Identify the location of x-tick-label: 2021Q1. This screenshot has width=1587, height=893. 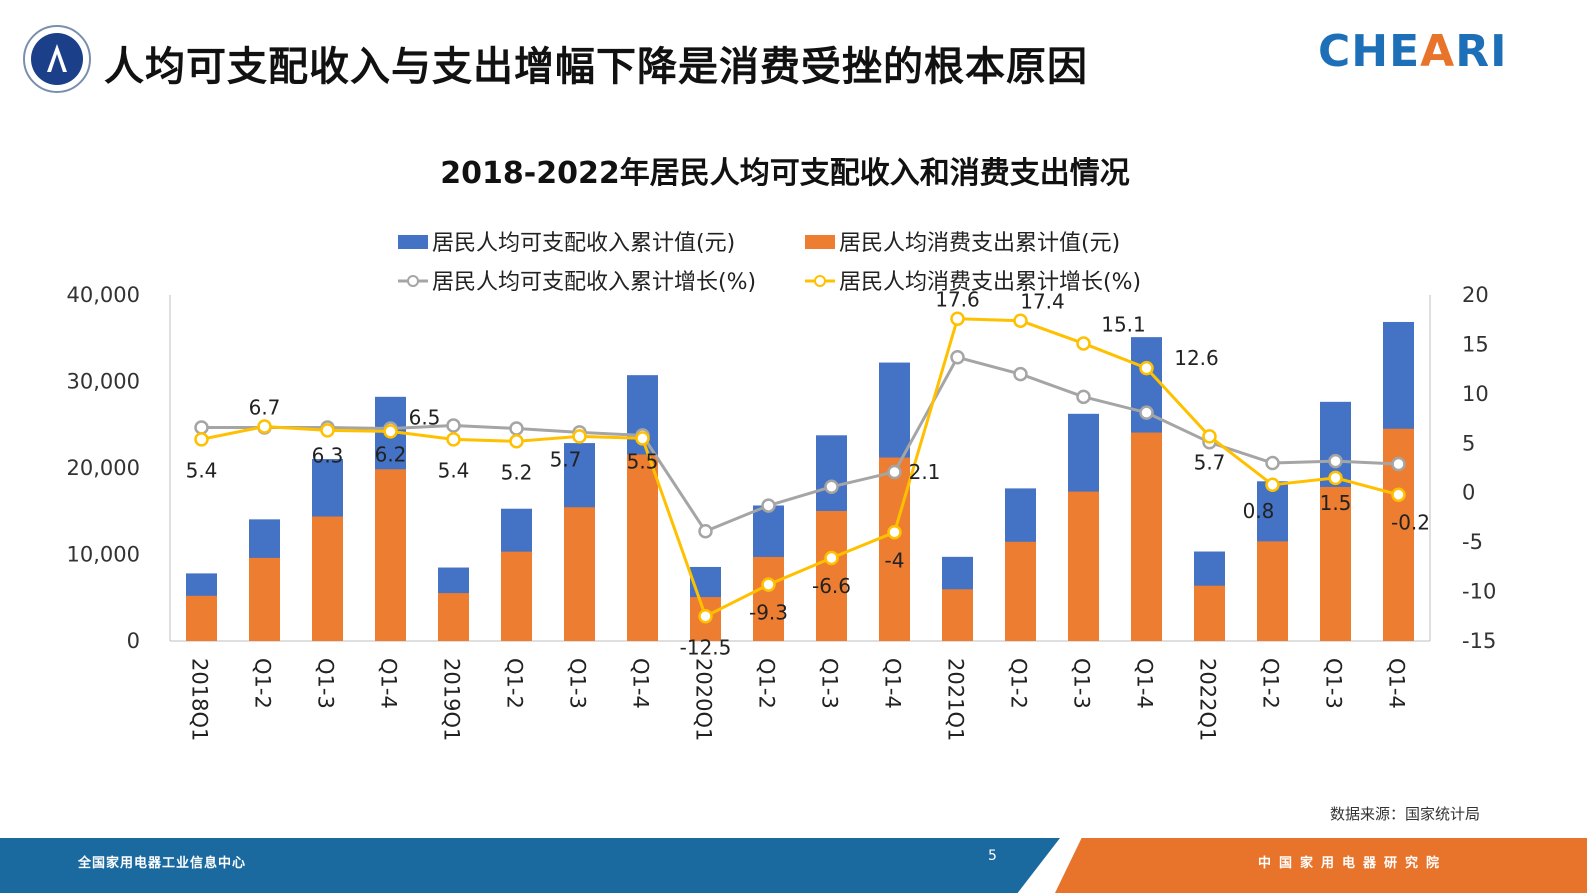
(956, 699).